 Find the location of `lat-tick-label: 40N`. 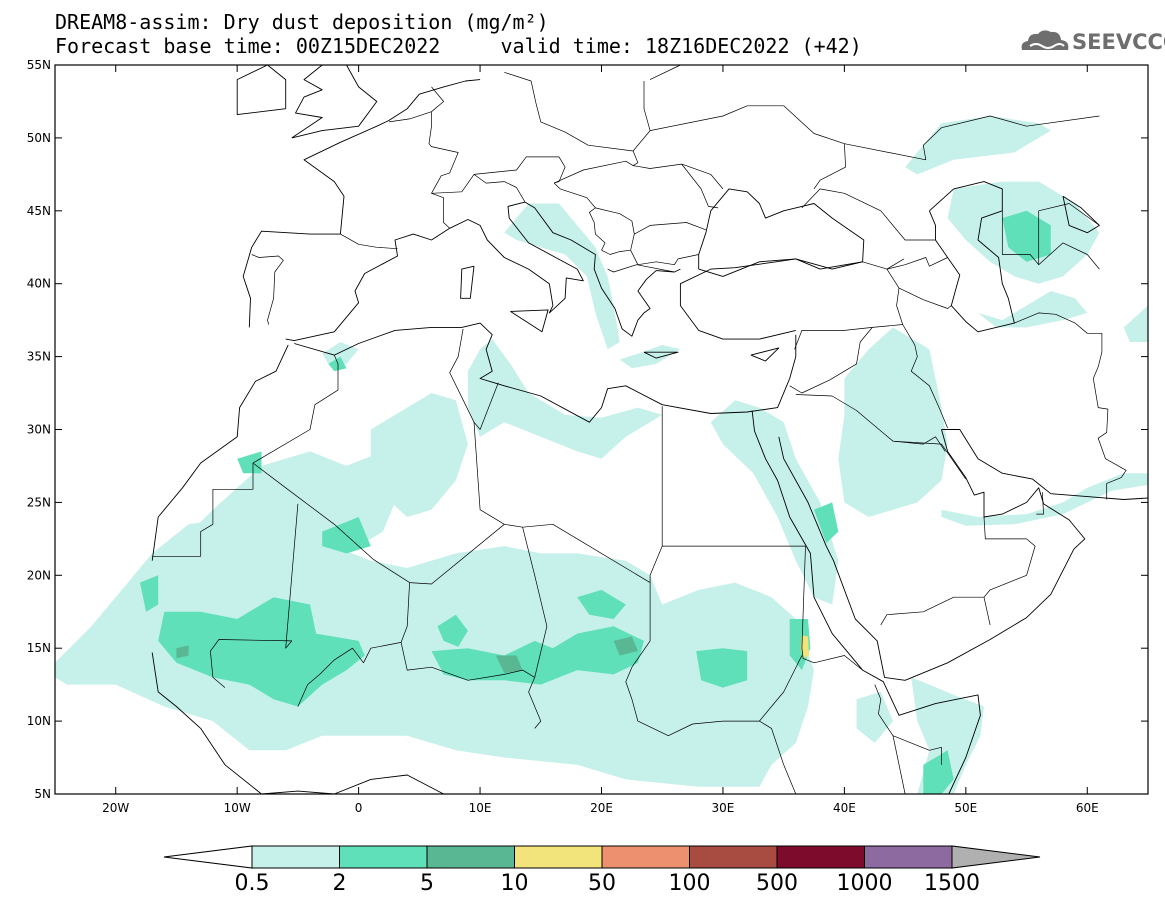

lat-tick-label: 40N is located at coordinates (39, 284).